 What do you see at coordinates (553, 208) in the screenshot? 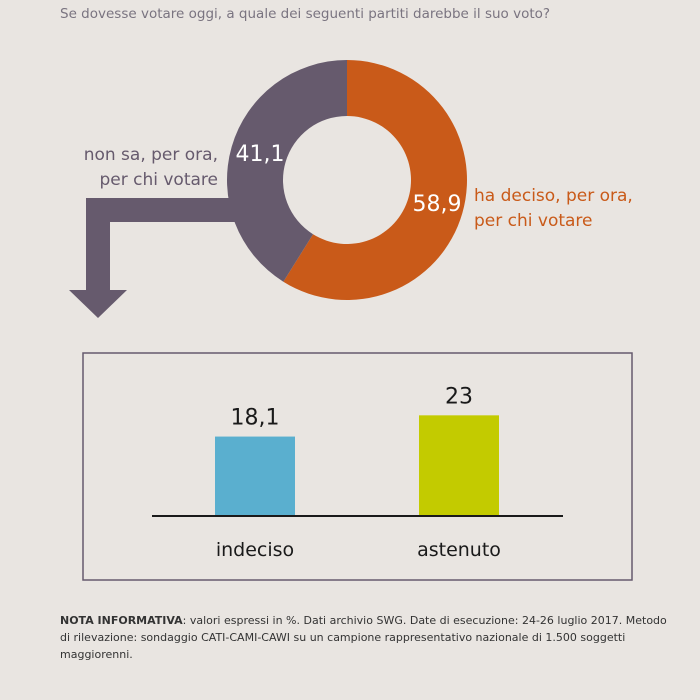
I see `donut-category-label: ha deciso, per ora, per chi votare` at bounding box center [553, 208].